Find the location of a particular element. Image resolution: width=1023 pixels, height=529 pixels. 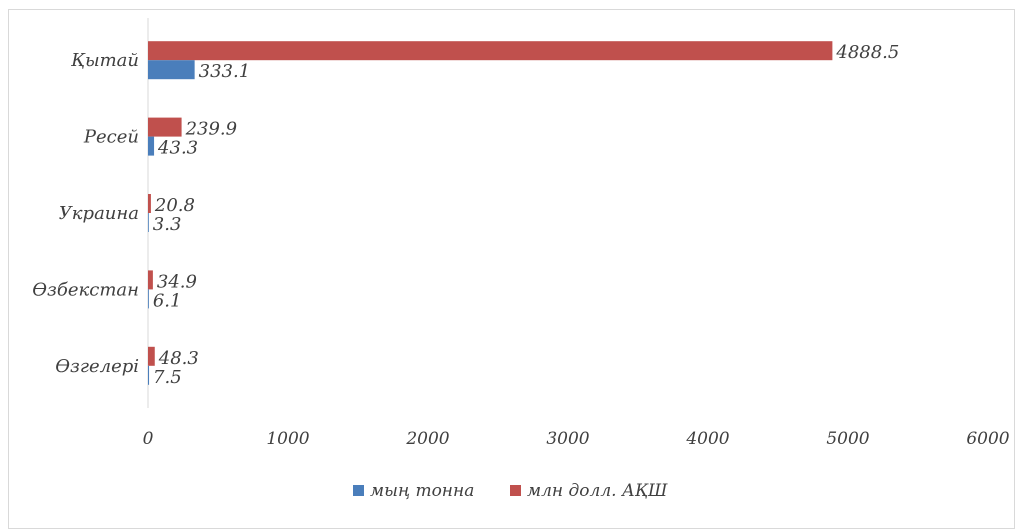

x-tick-label: 3000 is located at coordinates (567, 439).